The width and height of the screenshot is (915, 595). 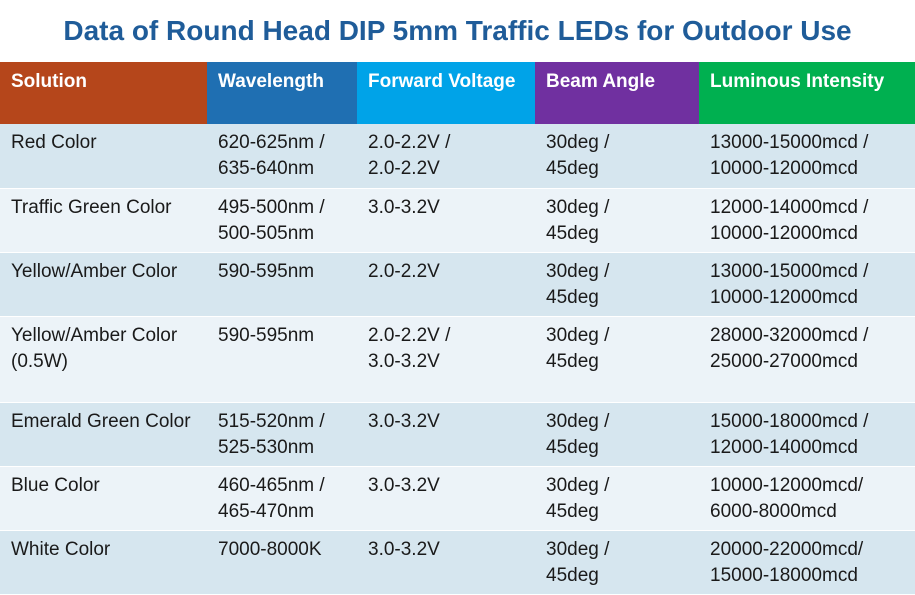 What do you see at coordinates (773, 511) in the screenshot?
I see `cell-line: 6000-8000mcd` at bounding box center [773, 511].